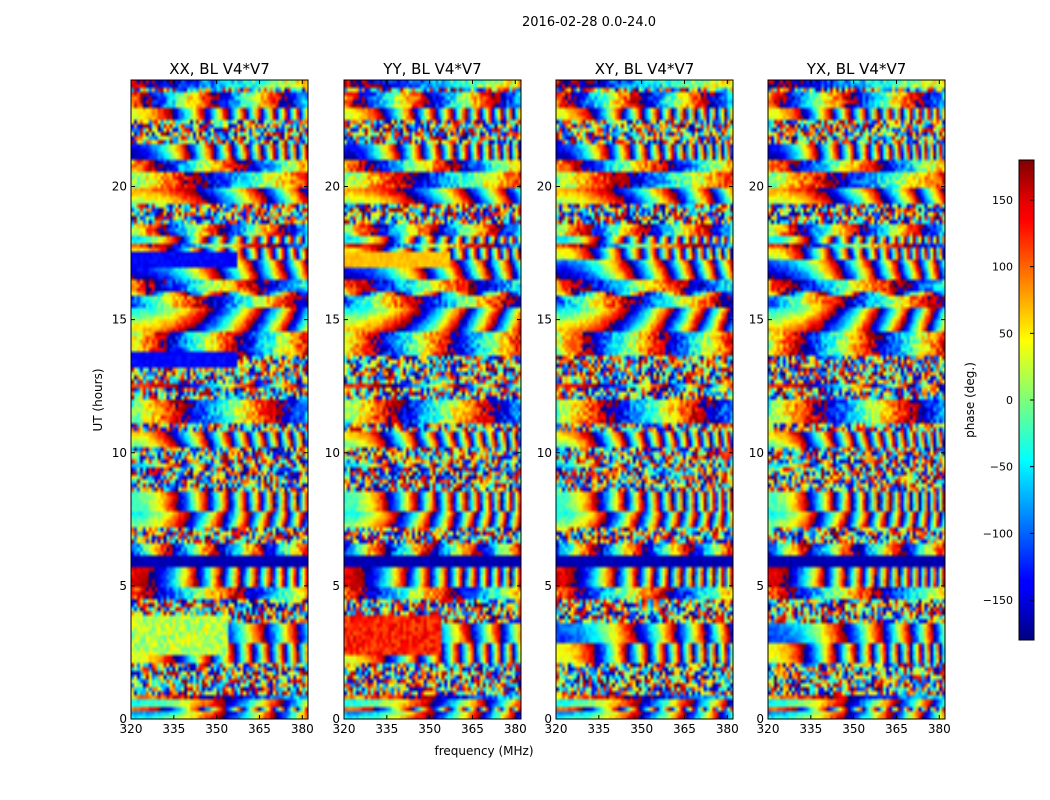  Describe the element at coordinates (589, 22) in the screenshot. I see `figure-title: 2016-02-28 0.0-24.0` at that location.